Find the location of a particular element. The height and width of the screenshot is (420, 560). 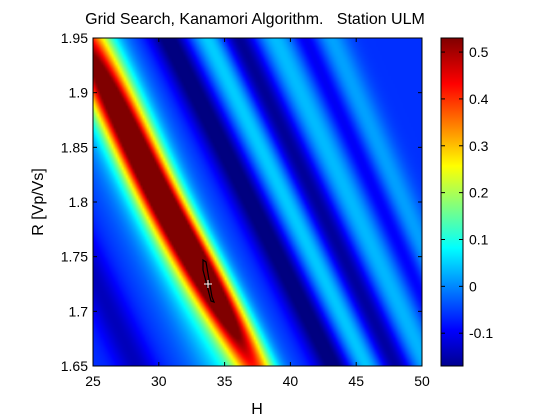

confidence-contour is located at coordinates (209, 280).